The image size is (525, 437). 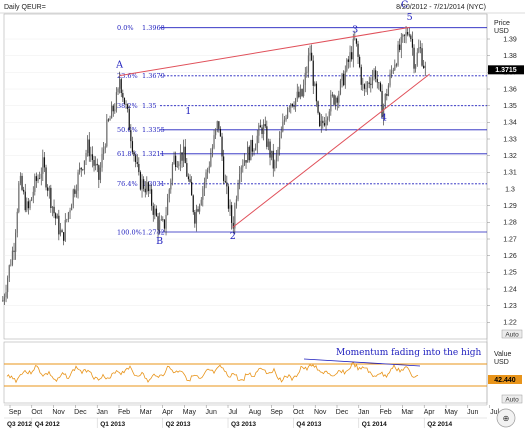 I want to click on period-label: Q3 2013, so click(x=243, y=424).